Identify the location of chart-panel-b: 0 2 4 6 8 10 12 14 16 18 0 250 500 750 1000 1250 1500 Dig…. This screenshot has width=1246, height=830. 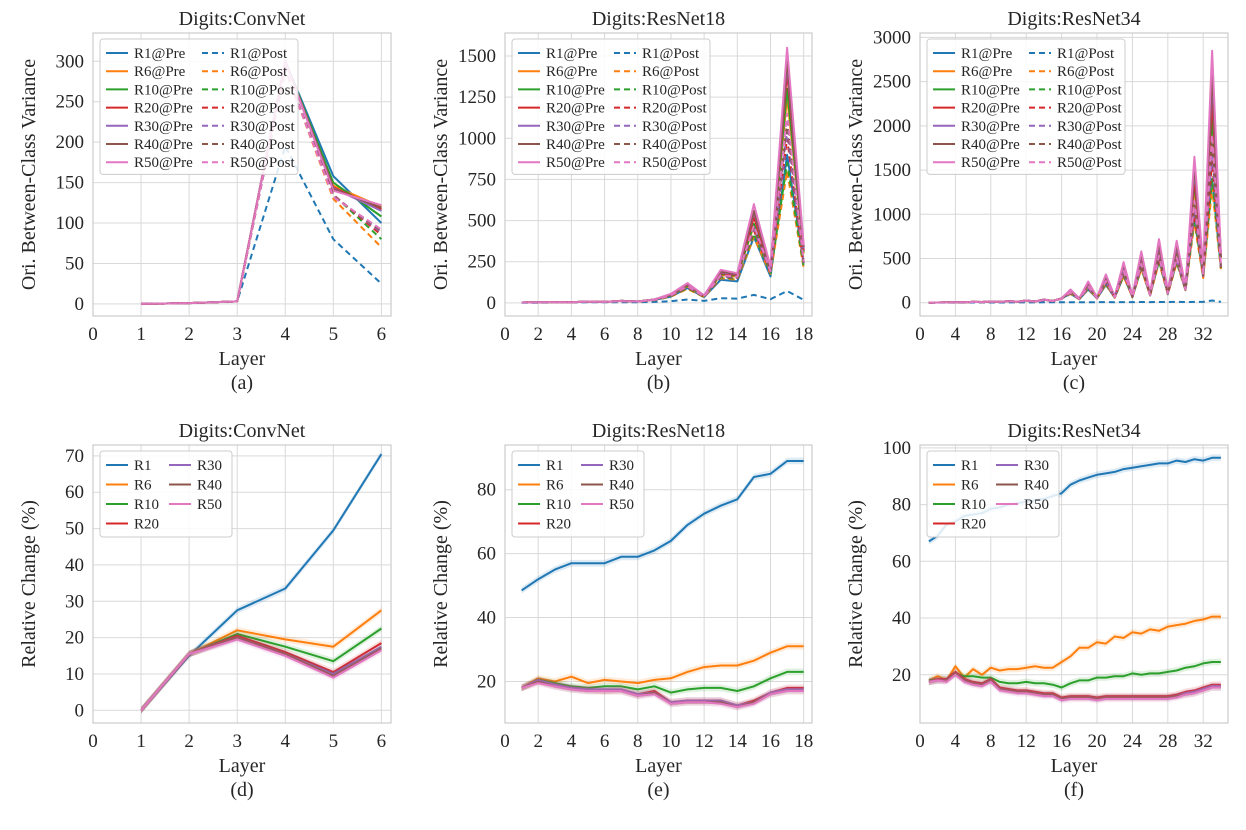
(621, 201).